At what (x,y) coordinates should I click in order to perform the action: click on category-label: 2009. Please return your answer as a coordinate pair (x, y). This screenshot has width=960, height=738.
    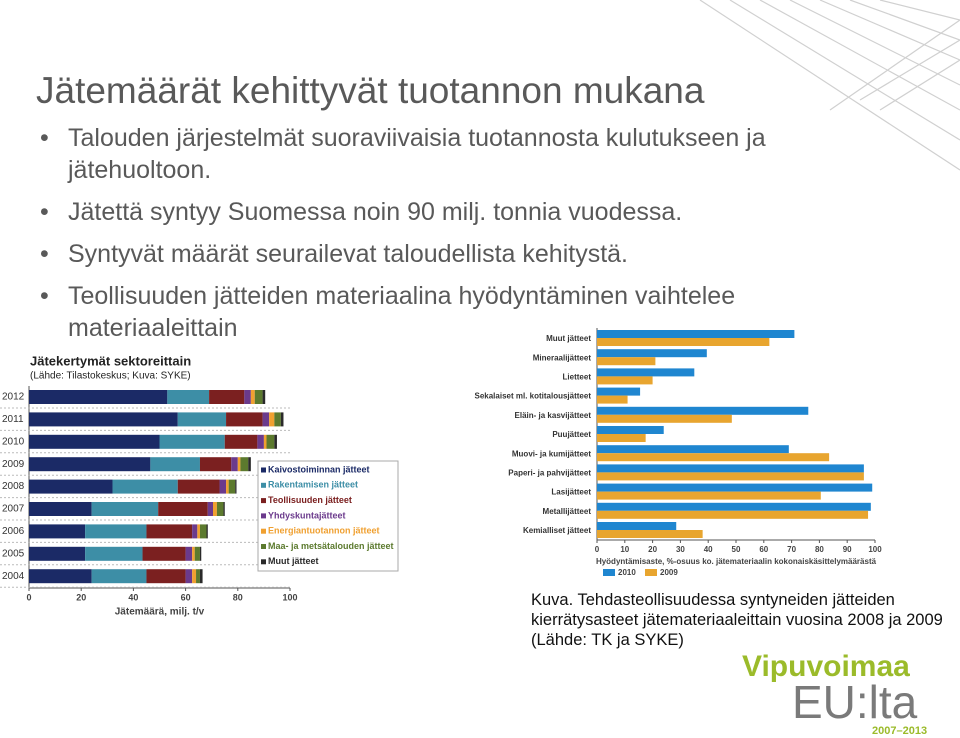
    Looking at the image, I should click on (13, 464).